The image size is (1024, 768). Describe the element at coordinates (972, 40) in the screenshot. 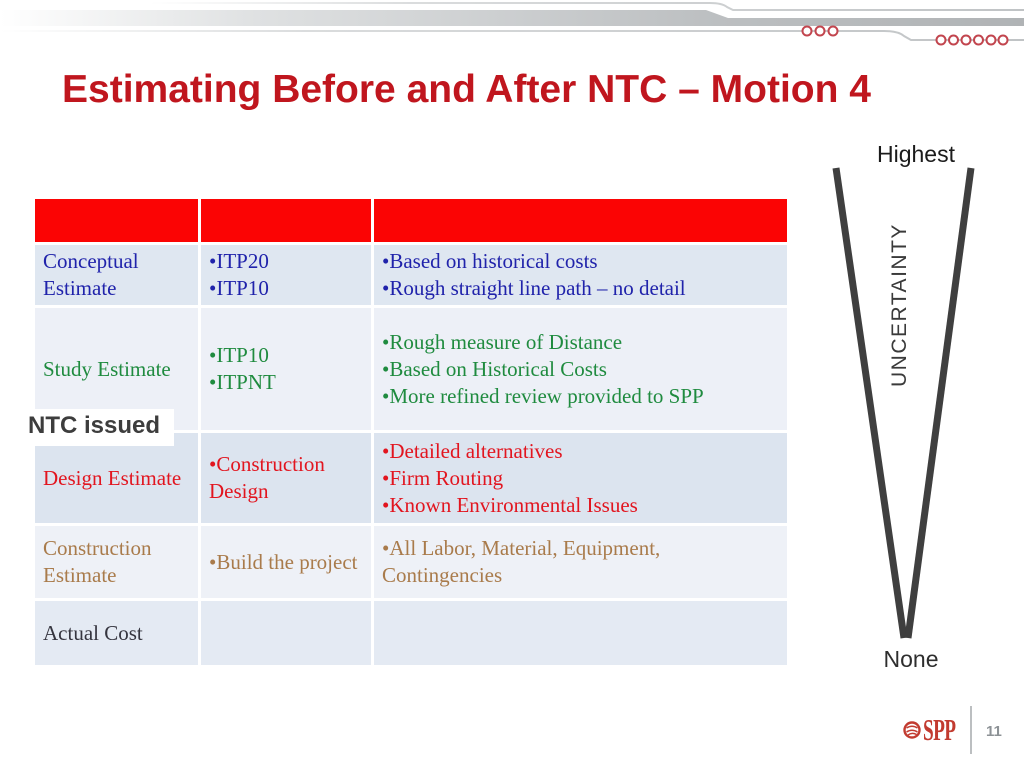

I see `deco-circles-right` at that location.